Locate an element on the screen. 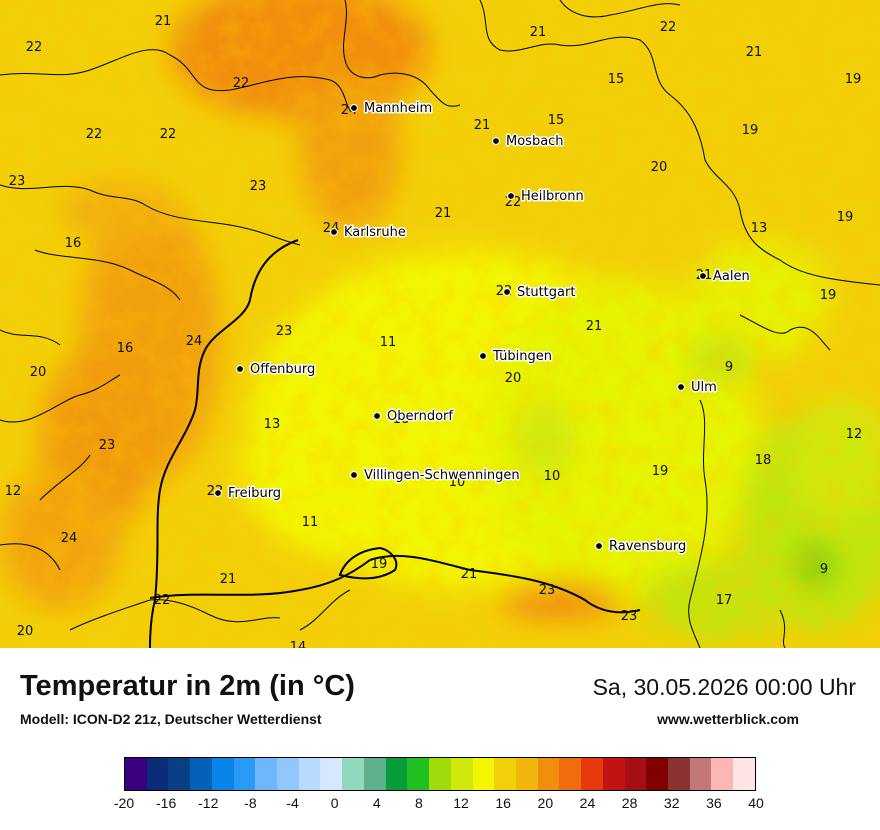  city-oberndorf: Oberndorf is located at coordinates (413, 417).